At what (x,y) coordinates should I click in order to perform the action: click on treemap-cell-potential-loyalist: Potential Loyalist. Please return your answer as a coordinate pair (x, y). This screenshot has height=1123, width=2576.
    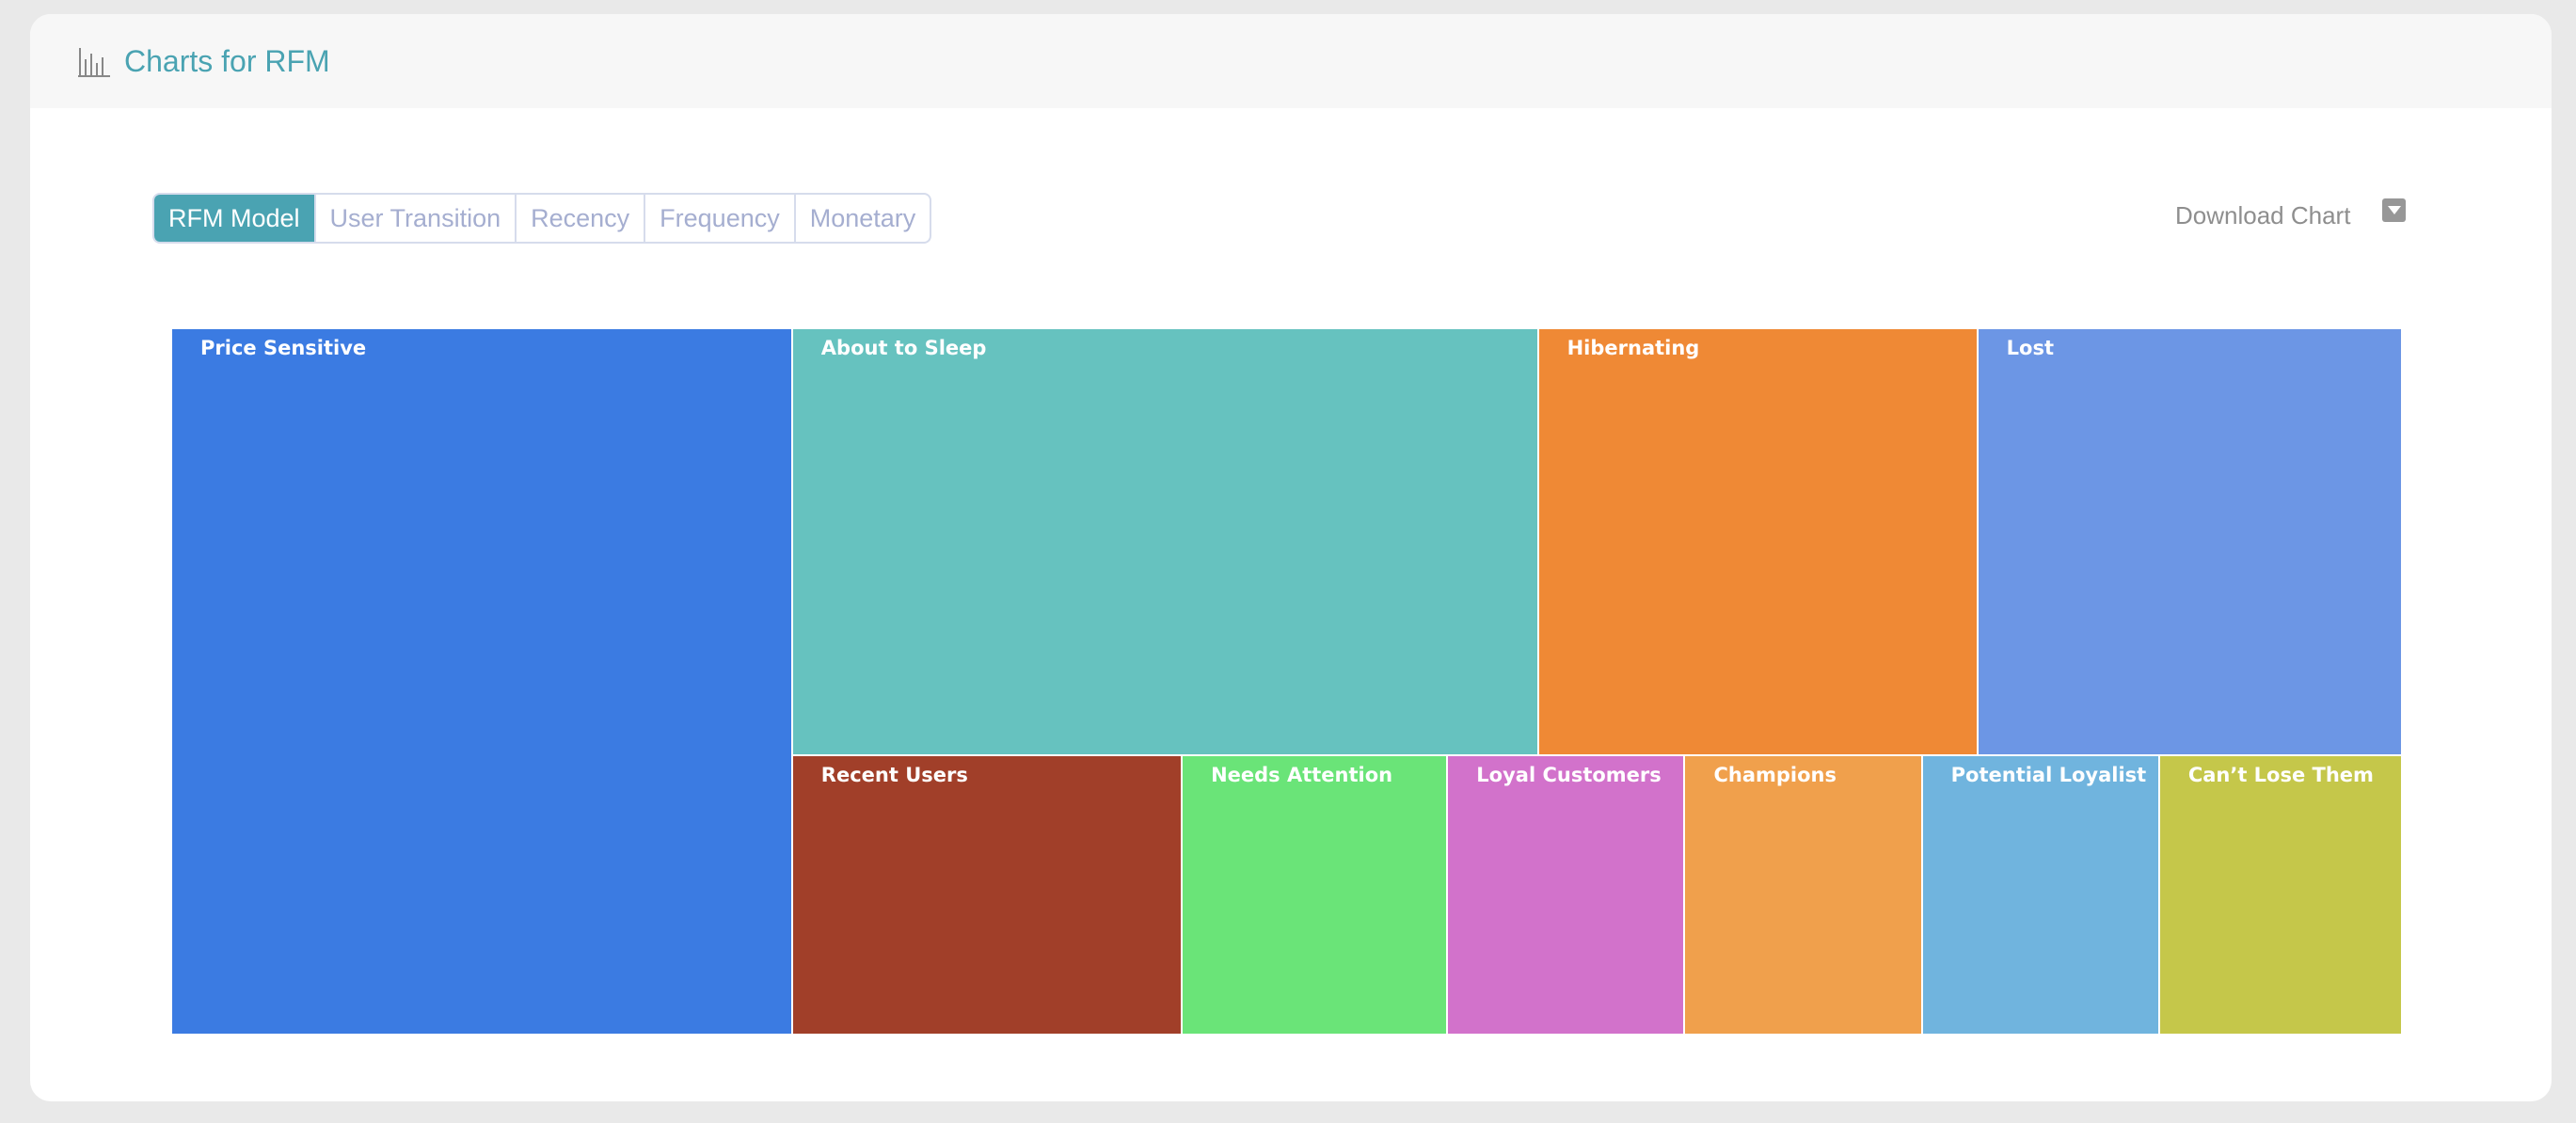
    Looking at the image, I should click on (2040, 895).